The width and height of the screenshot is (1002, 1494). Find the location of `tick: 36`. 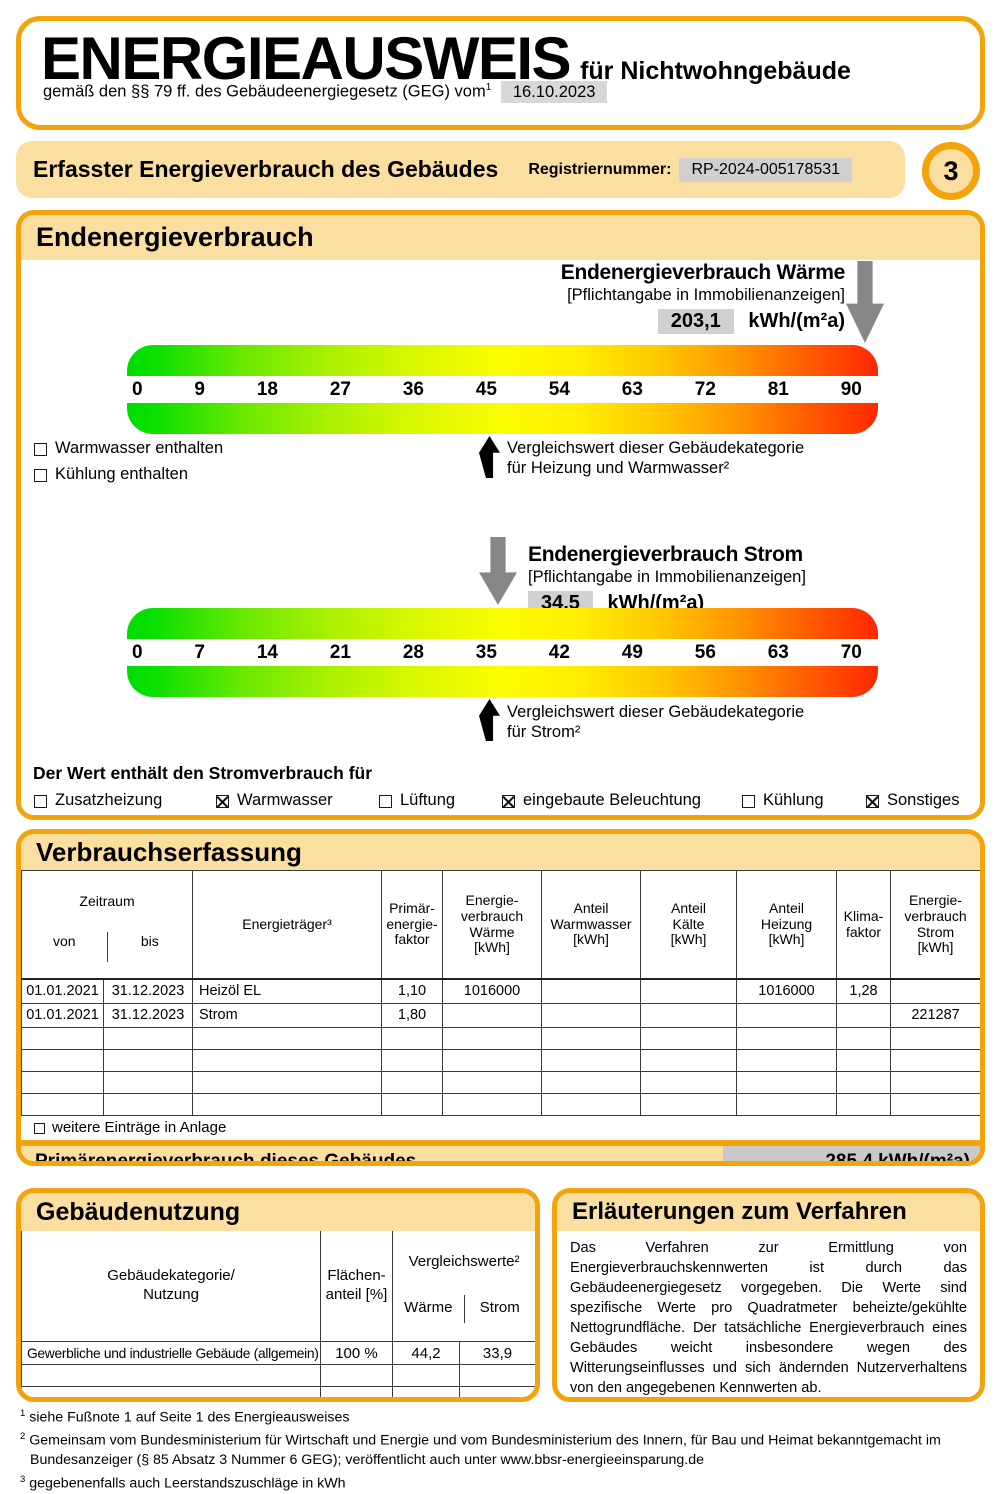

tick: 36 is located at coordinates (413, 389).